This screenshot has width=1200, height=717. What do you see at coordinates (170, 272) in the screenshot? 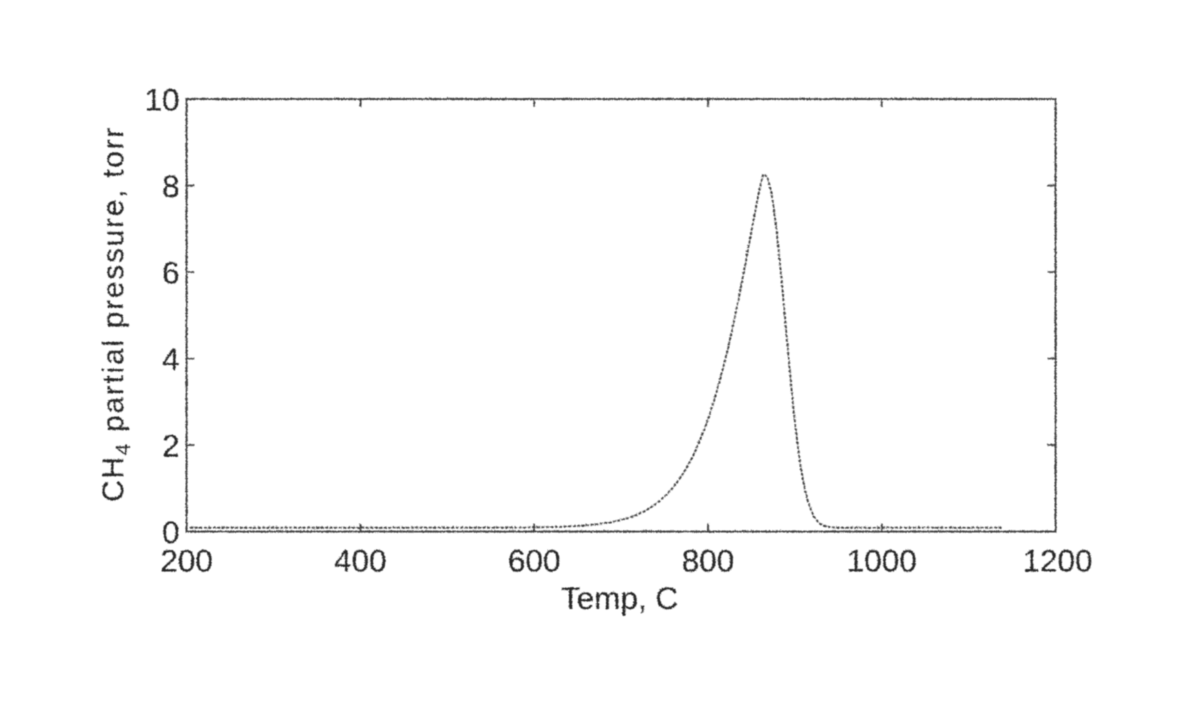
I see `svg-text: 6` at bounding box center [170, 272].